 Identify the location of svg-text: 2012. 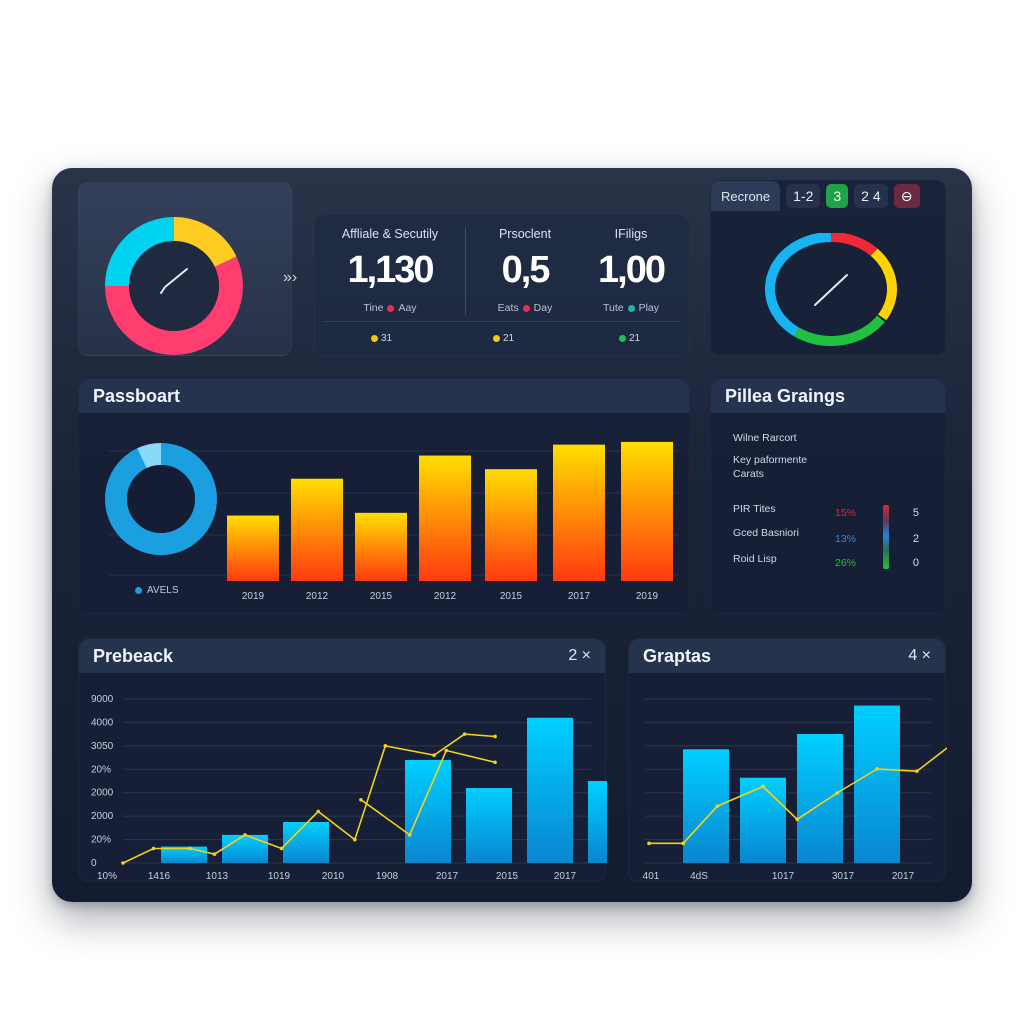
(317, 596).